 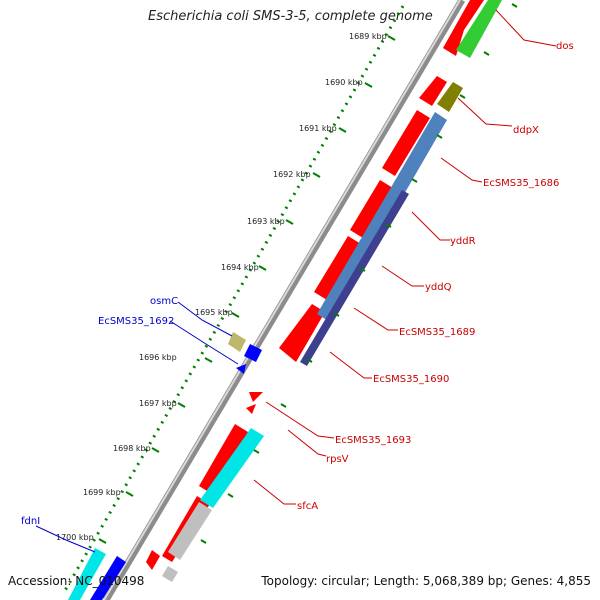 What do you see at coordinates (75, 537) in the screenshot?
I see `tick-label: 1700 kbp` at bounding box center [75, 537].